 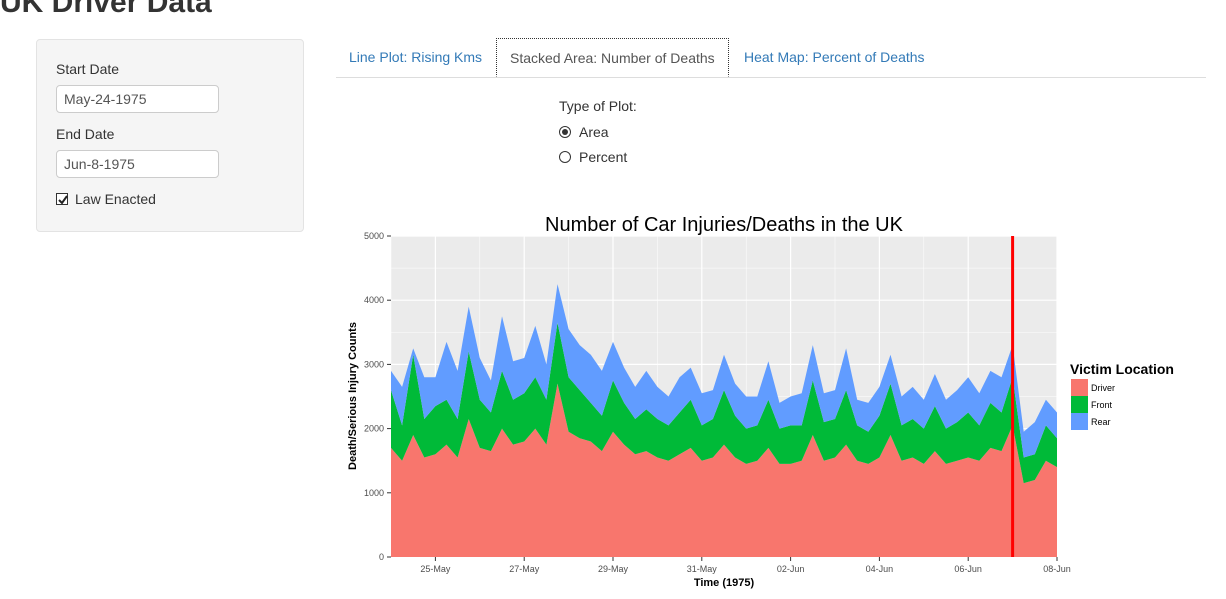 What do you see at coordinates (724, 583) in the screenshot?
I see `x-axis-label: Time (1975)` at bounding box center [724, 583].